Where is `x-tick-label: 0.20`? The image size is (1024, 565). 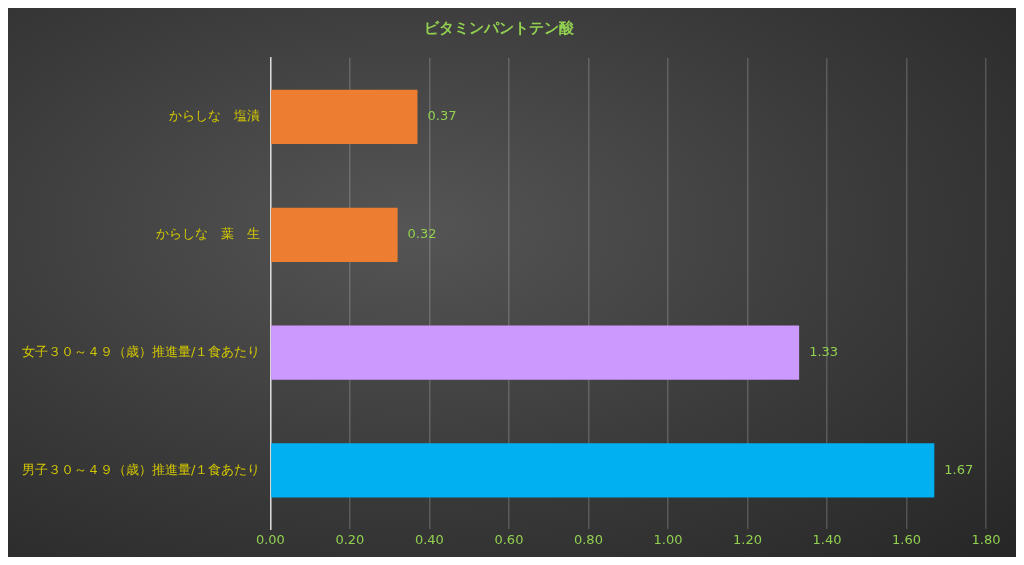
x-tick-label: 0.20 is located at coordinates (350, 539).